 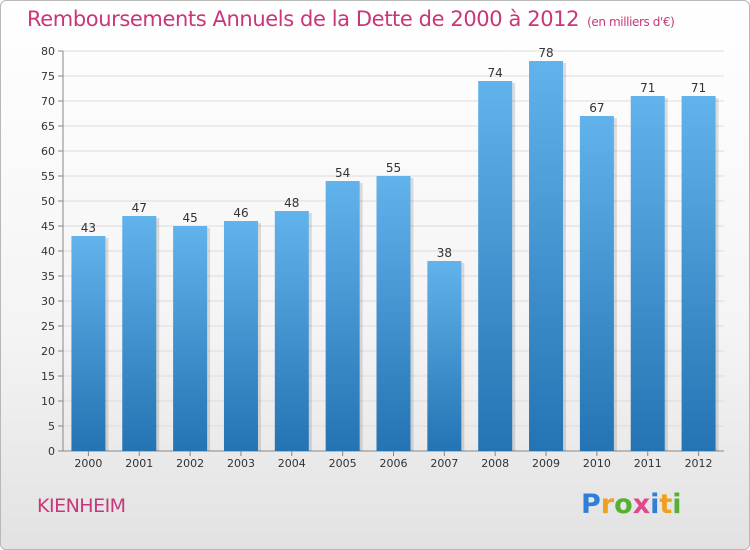 I want to click on x-tick-label: 2001, so click(x=139, y=463).